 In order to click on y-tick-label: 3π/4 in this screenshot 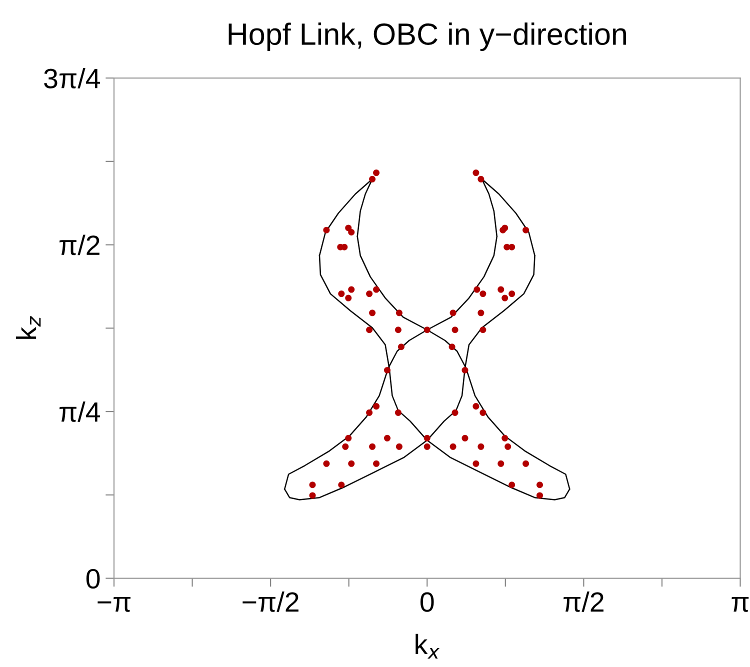, I will do `click(72, 78)`.